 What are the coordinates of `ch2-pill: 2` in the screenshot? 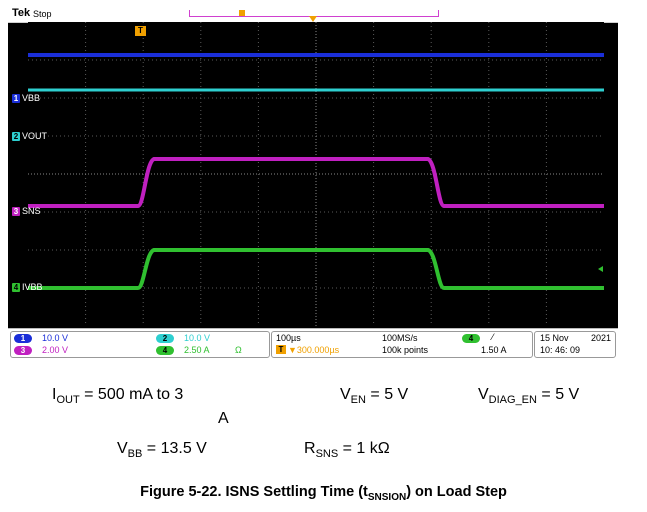 It's located at (165, 338).